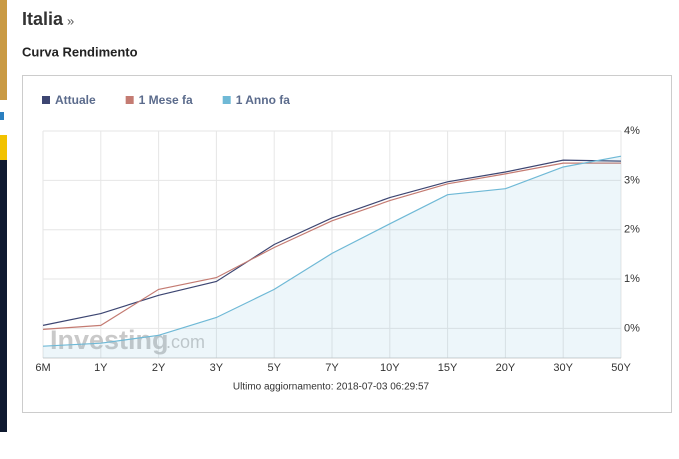  What do you see at coordinates (632, 131) in the screenshot?
I see `y-tick-label: 4%` at bounding box center [632, 131].